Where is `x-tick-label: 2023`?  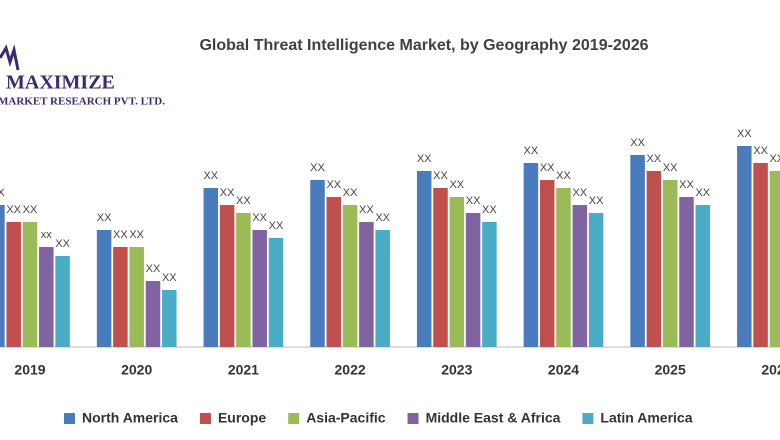 x-tick-label: 2023 is located at coordinates (456, 370).